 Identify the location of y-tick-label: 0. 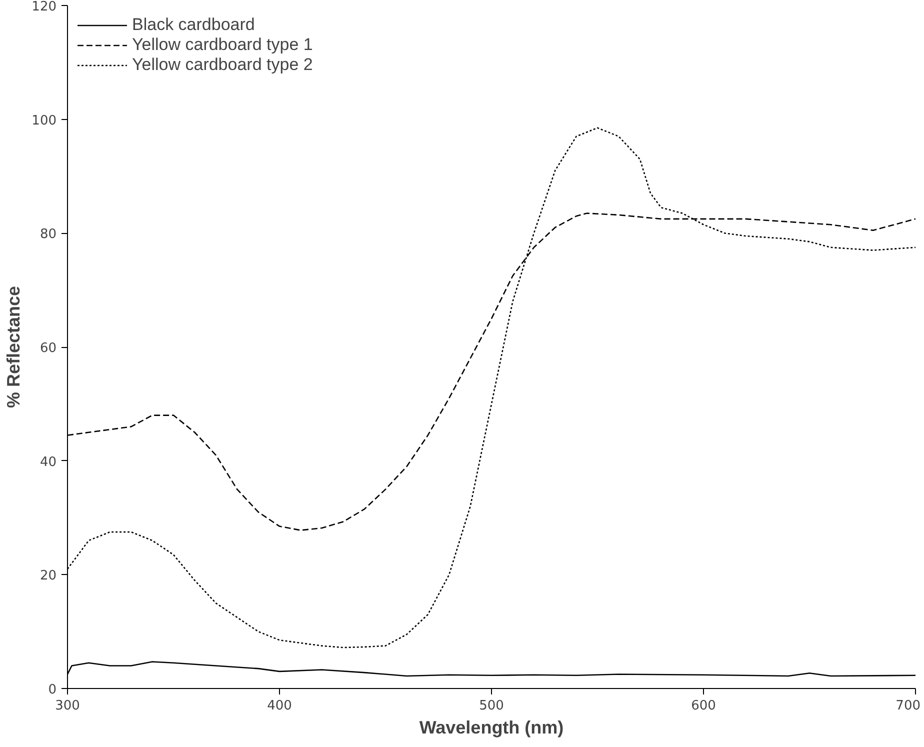
(52, 690).